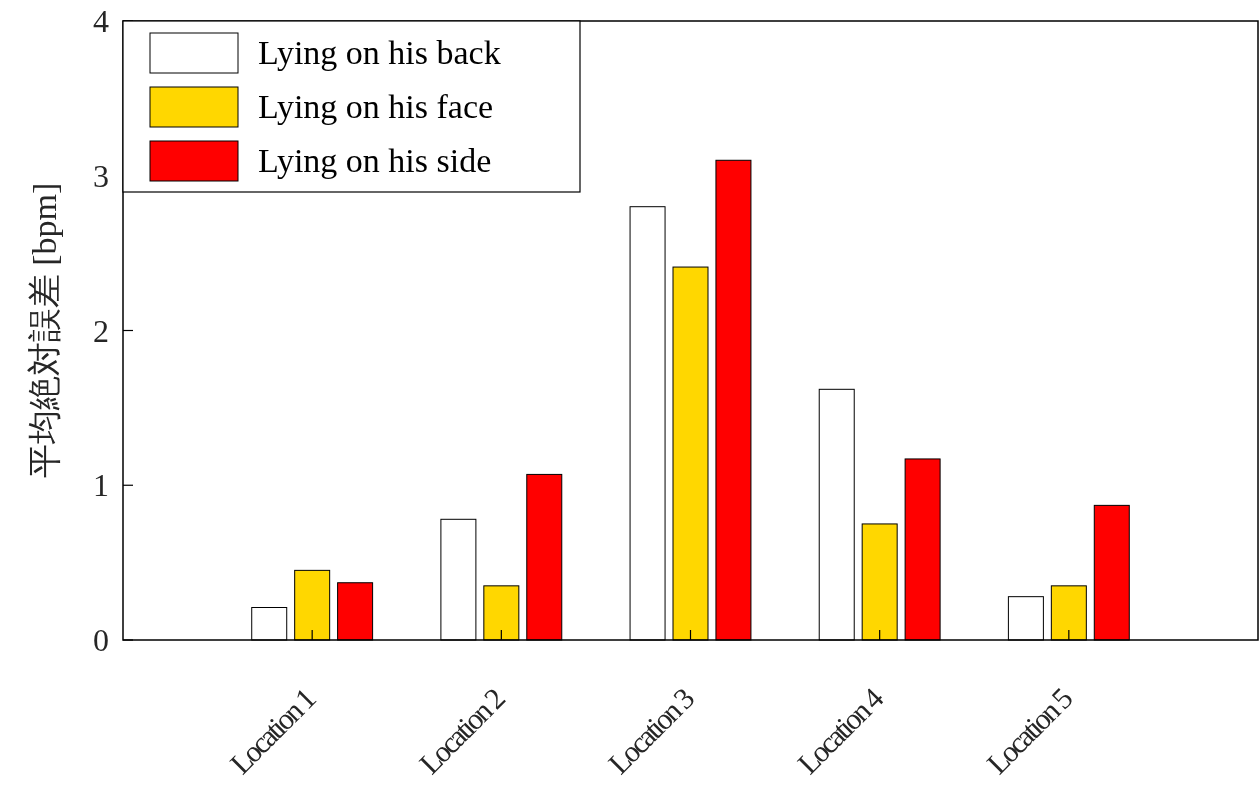 This screenshot has height=806, width=1260. I want to click on y-tick-label: 2, so click(101, 330).